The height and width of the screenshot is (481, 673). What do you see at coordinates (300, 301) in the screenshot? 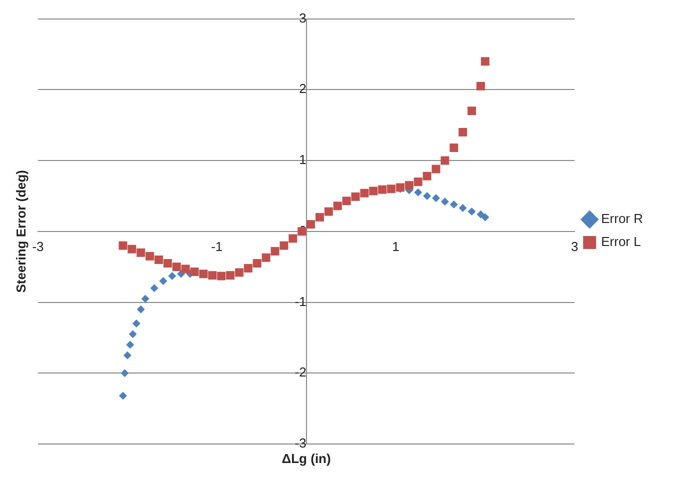
I see `y-tick-label: -1` at bounding box center [300, 301].